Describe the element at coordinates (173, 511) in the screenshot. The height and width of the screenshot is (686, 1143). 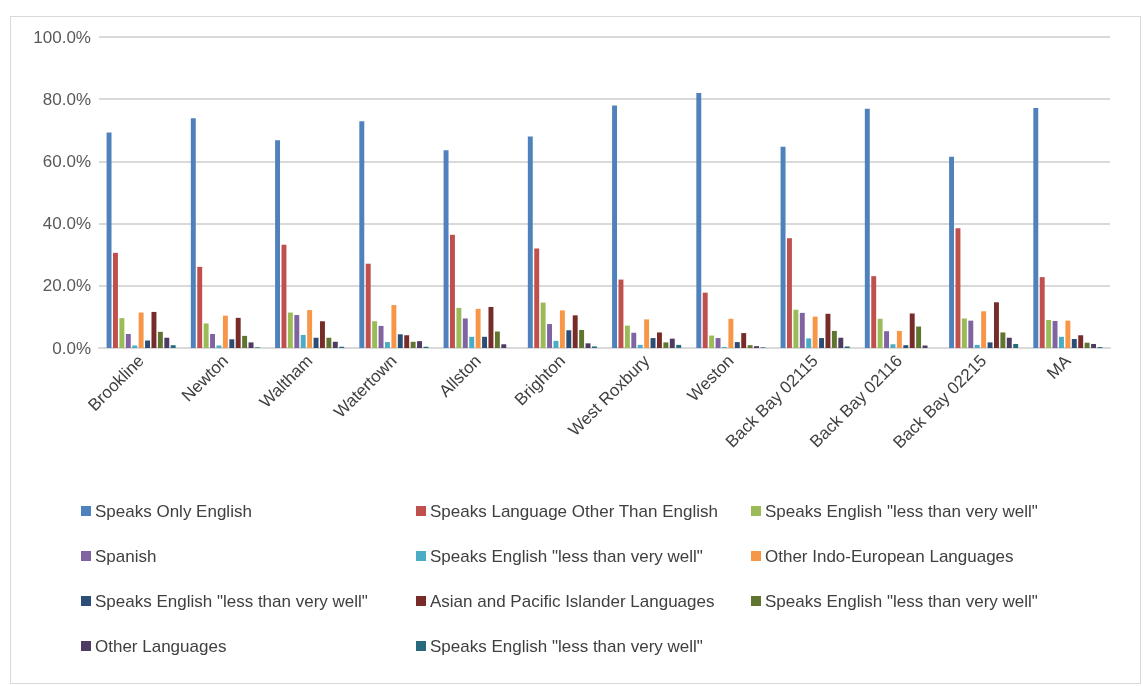
I see `legend-label: Speaks Only English` at that location.